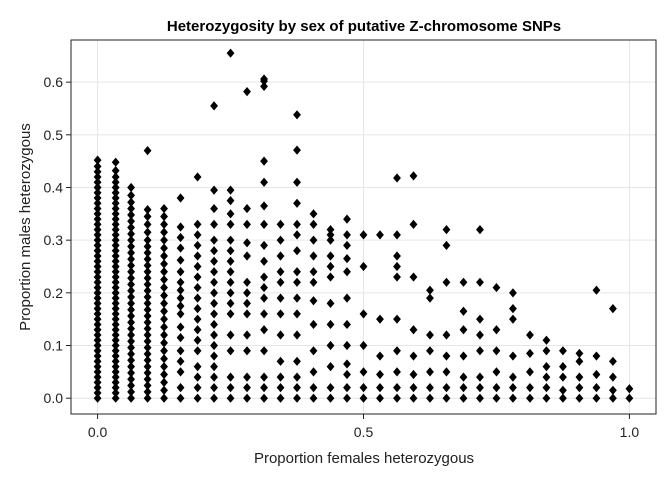  Describe the element at coordinates (54, 240) in the screenshot. I see `y-tick-label: 0.3` at that location.